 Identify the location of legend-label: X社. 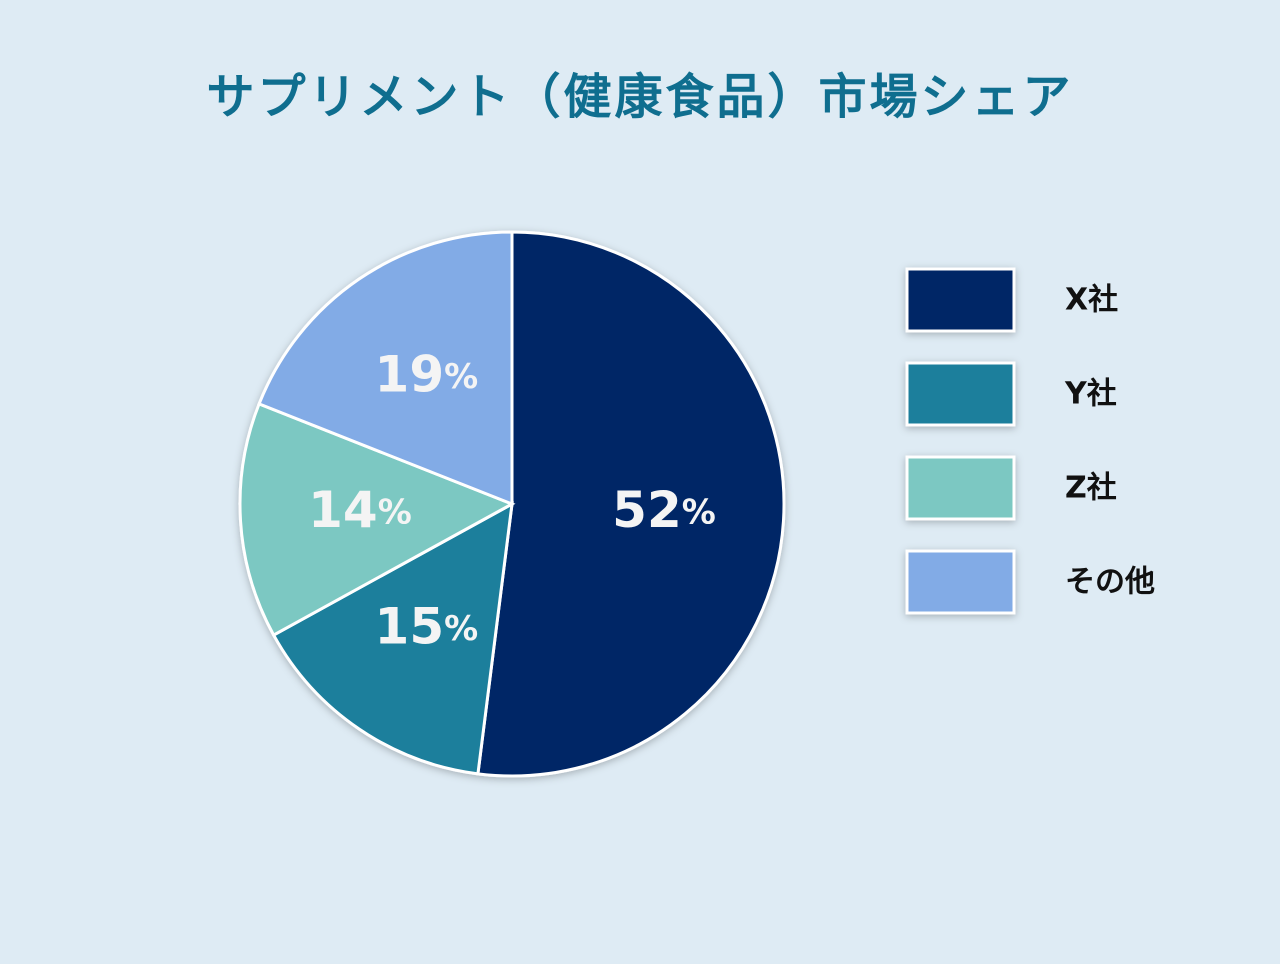
(1091, 300).